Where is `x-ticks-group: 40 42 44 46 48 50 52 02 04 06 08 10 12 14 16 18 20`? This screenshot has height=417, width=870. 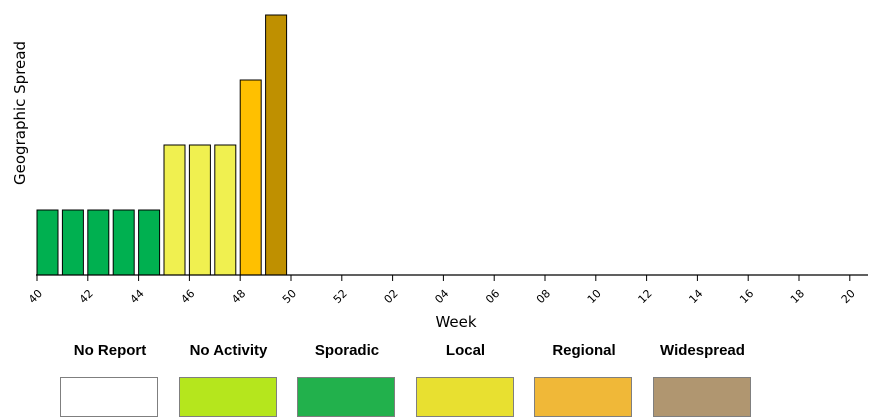 x-ticks-group: 40 42 44 46 48 50 52 02 04 06 08 10 12 14 16 18 20 is located at coordinates (442, 290).